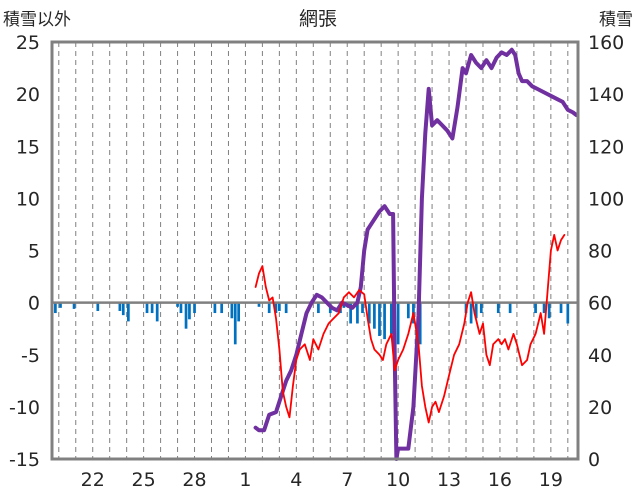 This screenshot has width=636, height=501. I want to click on left-tick-label: -15, so click(24, 460).